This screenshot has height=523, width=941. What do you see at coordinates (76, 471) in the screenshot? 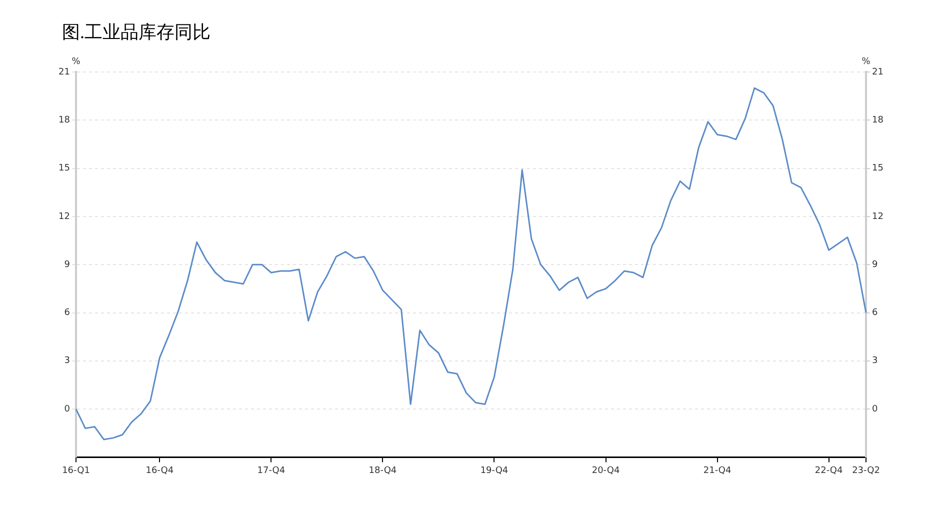
I see `x-tick-label: 16-Q1` at bounding box center [76, 471].